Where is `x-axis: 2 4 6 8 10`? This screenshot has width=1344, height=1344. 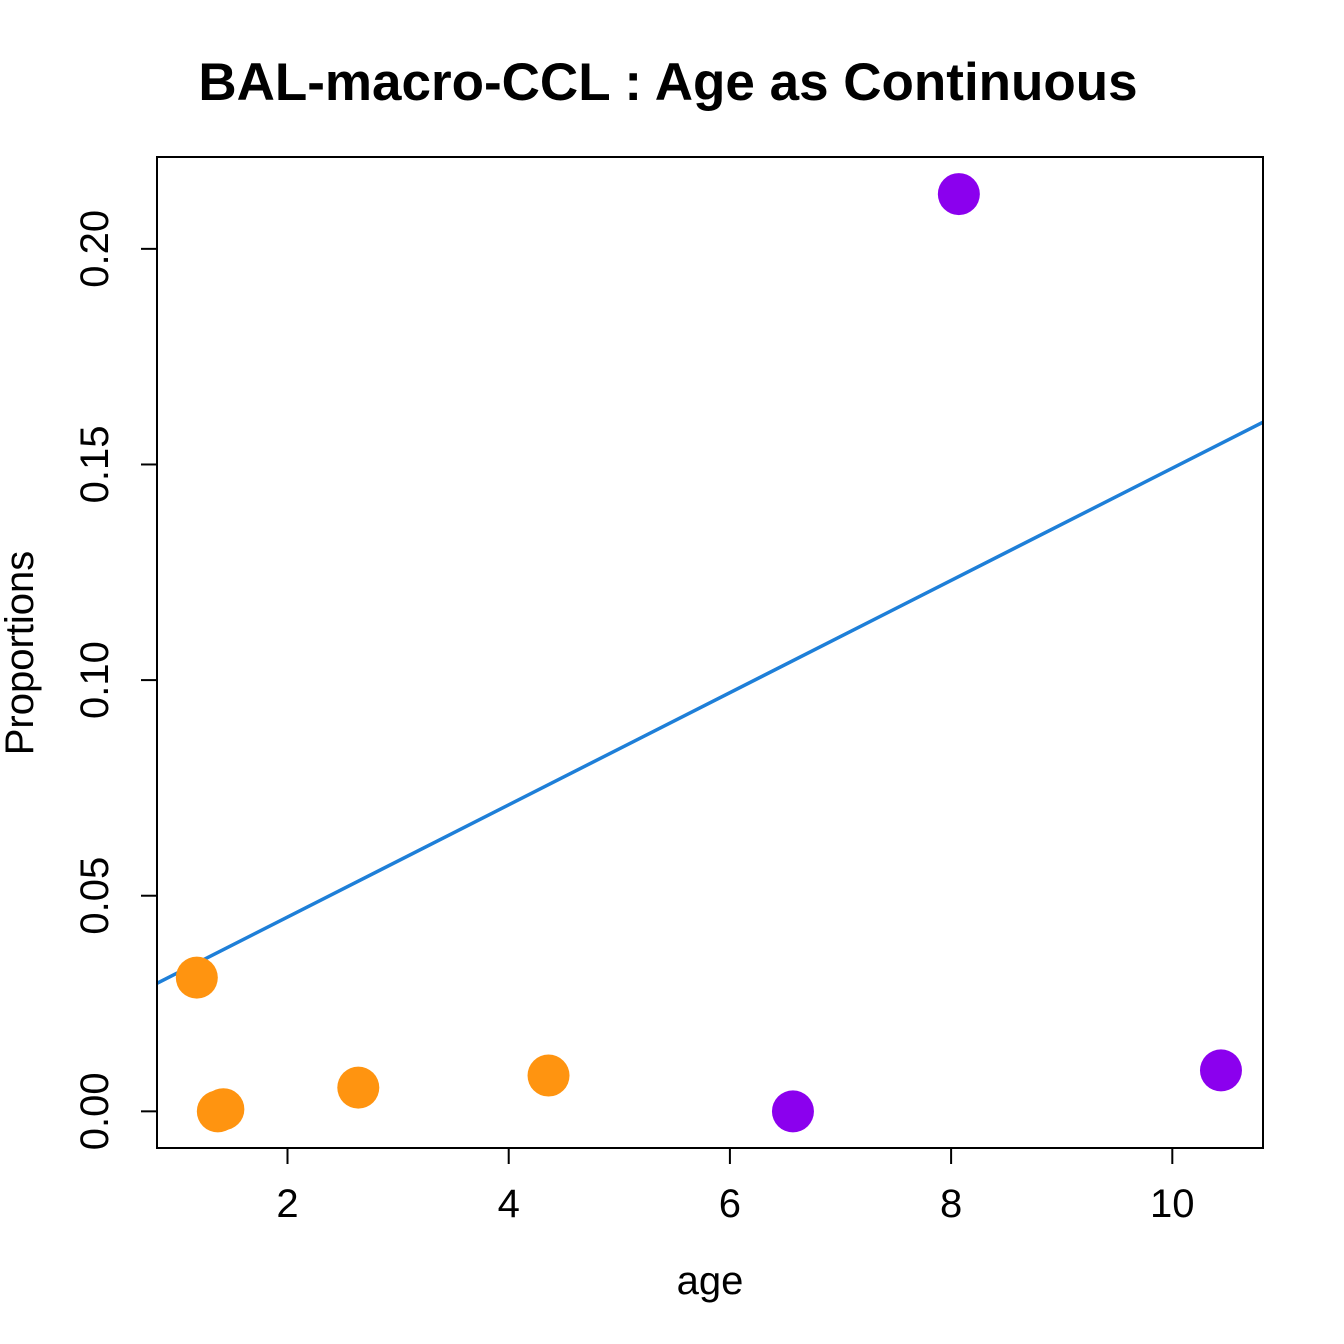
x-axis: 2 4 6 8 10 is located at coordinates (735, 1186).